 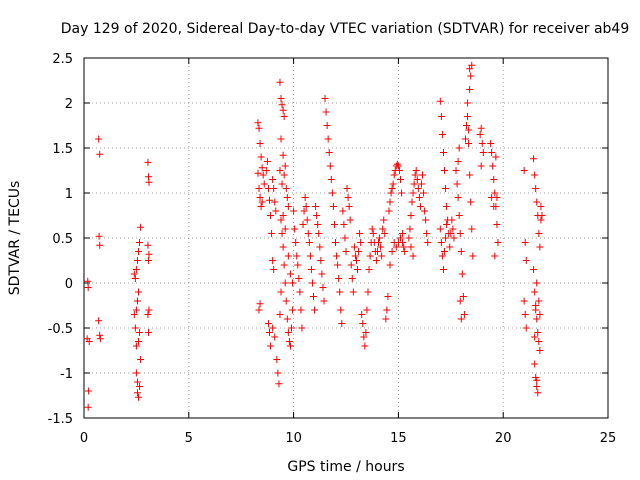 I want to click on y-tick-label: 1, so click(x=69, y=194).